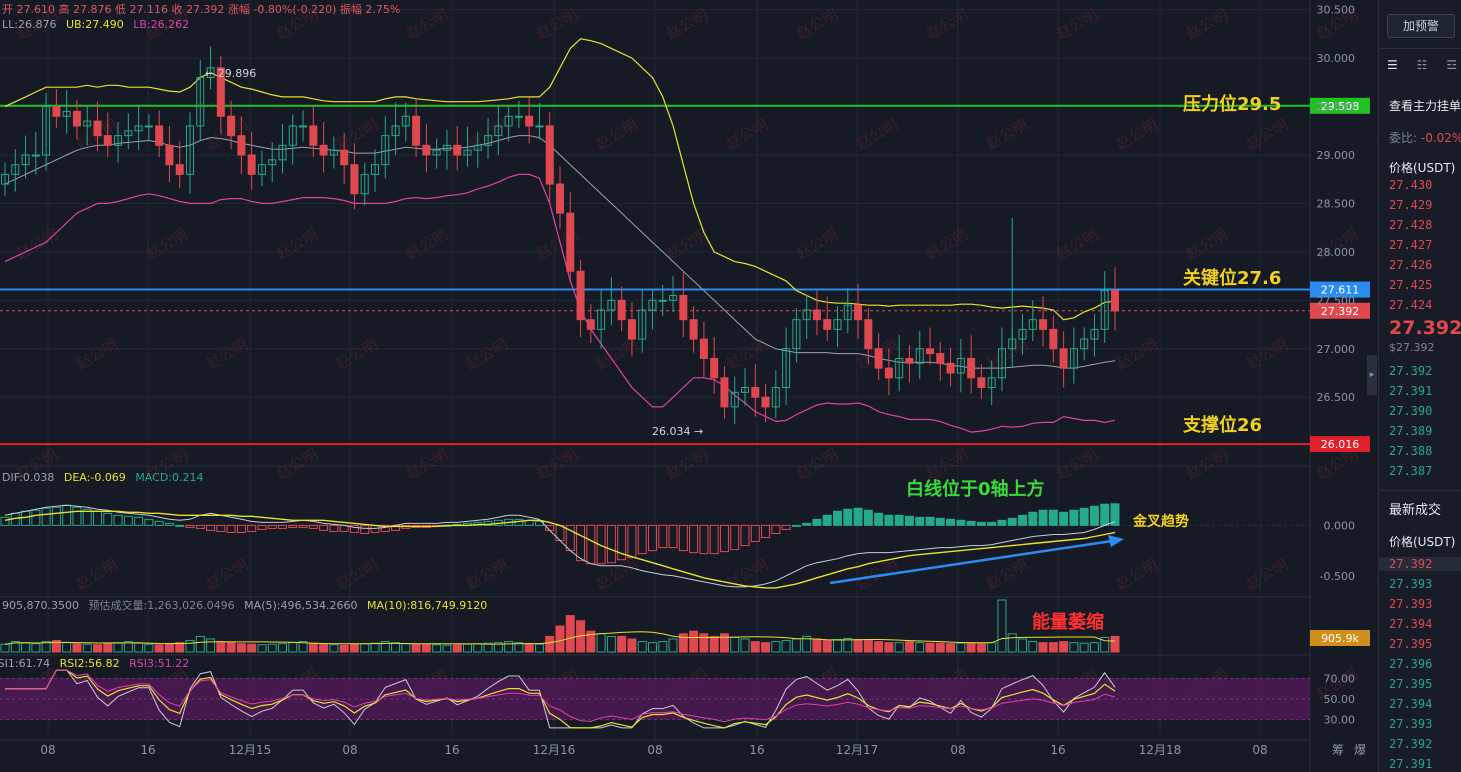 This screenshot has width=1461, height=772. What do you see at coordinates (1422, 65) in the screenshot?
I see `bids-view-icon: ☷` at bounding box center [1422, 65].